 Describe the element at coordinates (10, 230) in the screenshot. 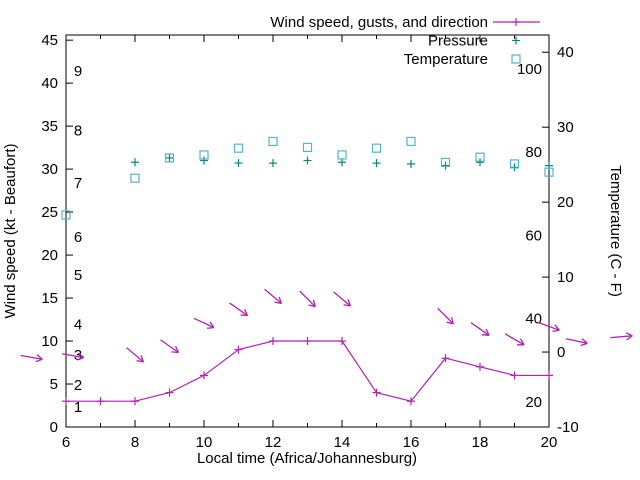

I see `y-left-axis-title: Wind speed (kt - Beaufort)` at that location.